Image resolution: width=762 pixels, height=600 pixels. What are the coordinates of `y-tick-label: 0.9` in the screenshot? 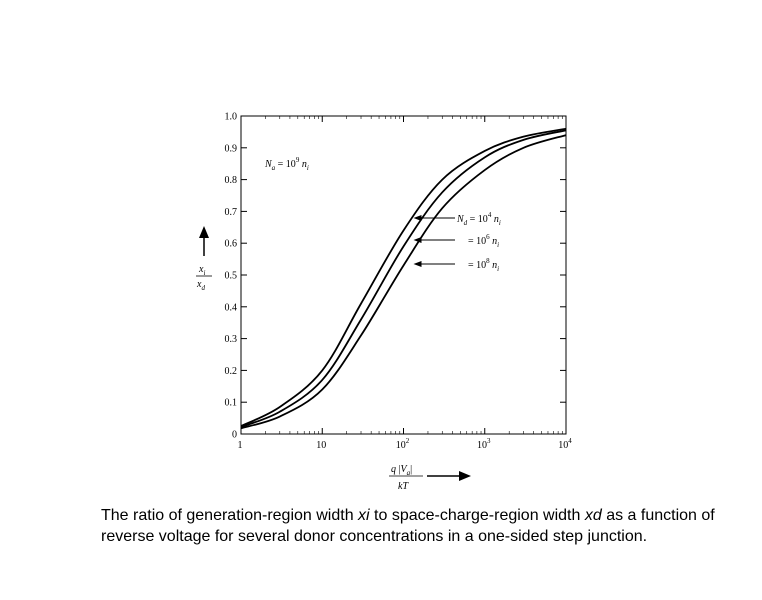 It's located at (231, 148).